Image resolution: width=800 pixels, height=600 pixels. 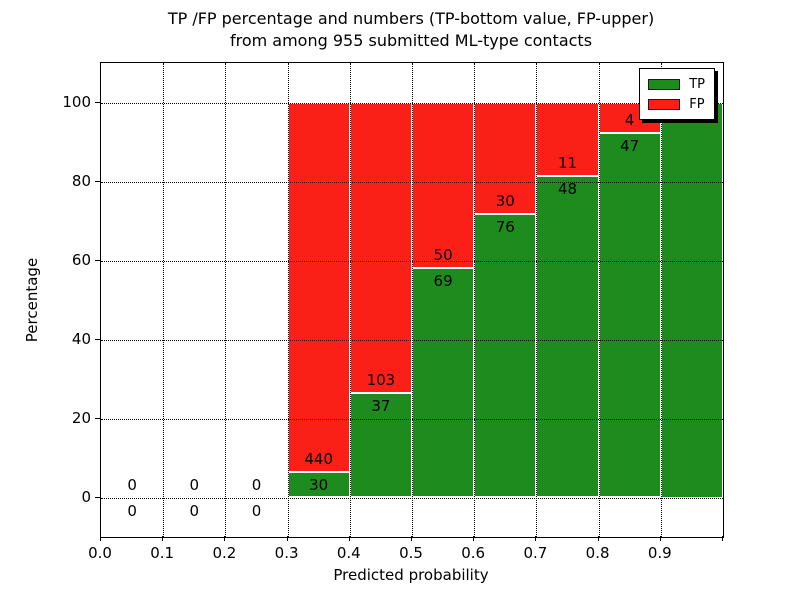 What do you see at coordinates (381, 380) in the screenshot?
I see `fp-count-label: 103` at bounding box center [381, 380].